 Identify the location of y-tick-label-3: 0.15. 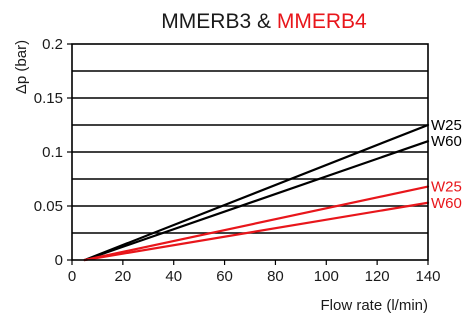
(48, 98).